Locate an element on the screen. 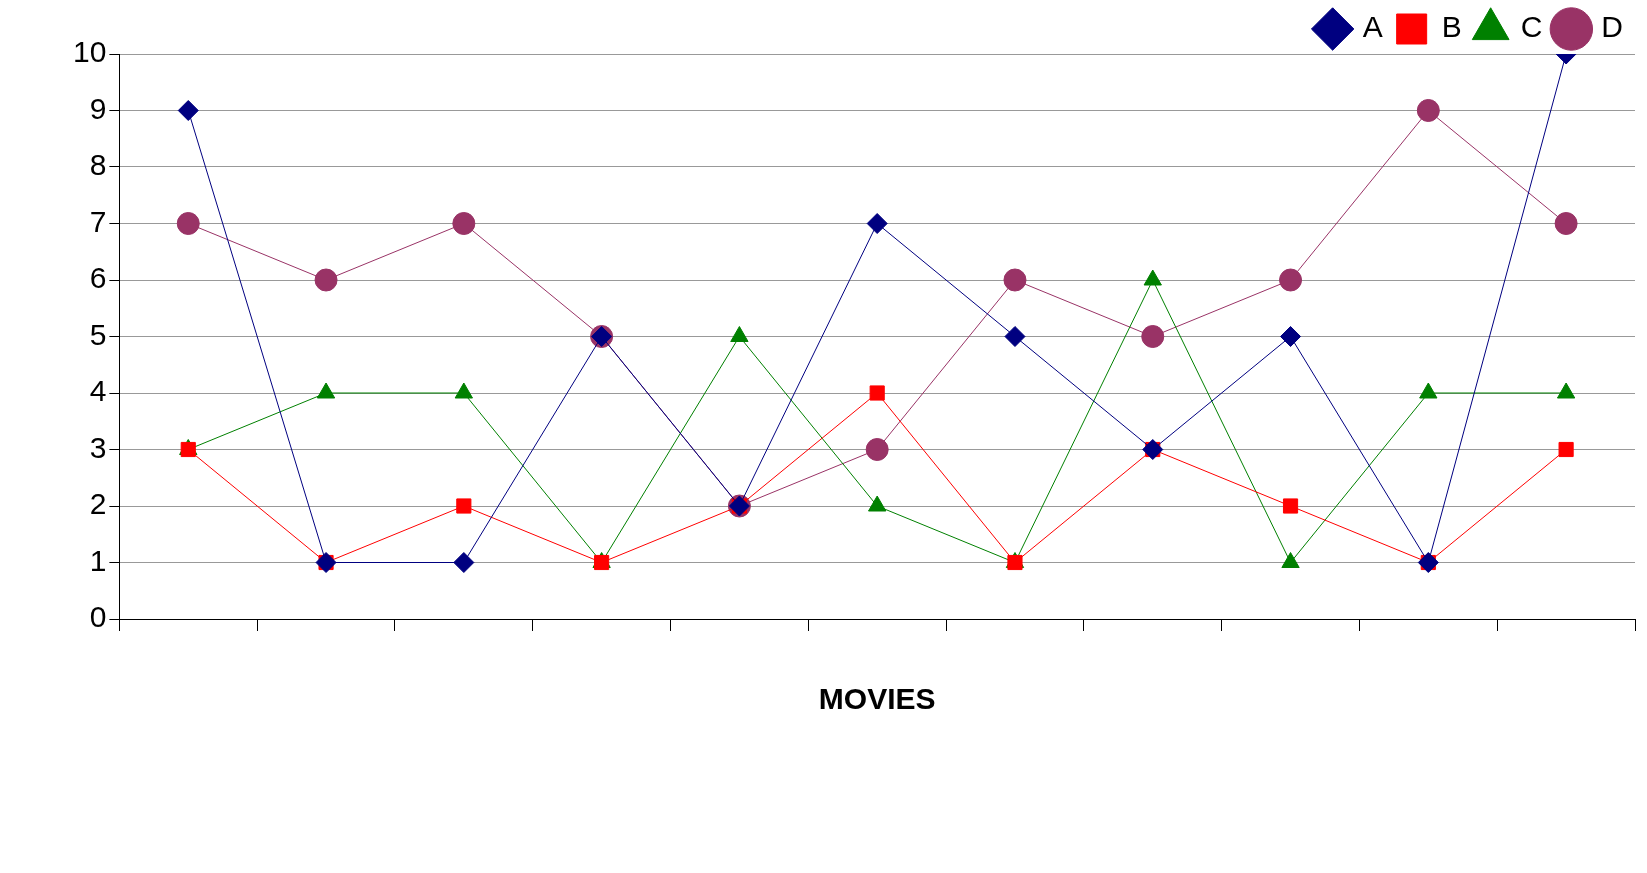  y-tick-label: 7 is located at coordinates (98, 221).